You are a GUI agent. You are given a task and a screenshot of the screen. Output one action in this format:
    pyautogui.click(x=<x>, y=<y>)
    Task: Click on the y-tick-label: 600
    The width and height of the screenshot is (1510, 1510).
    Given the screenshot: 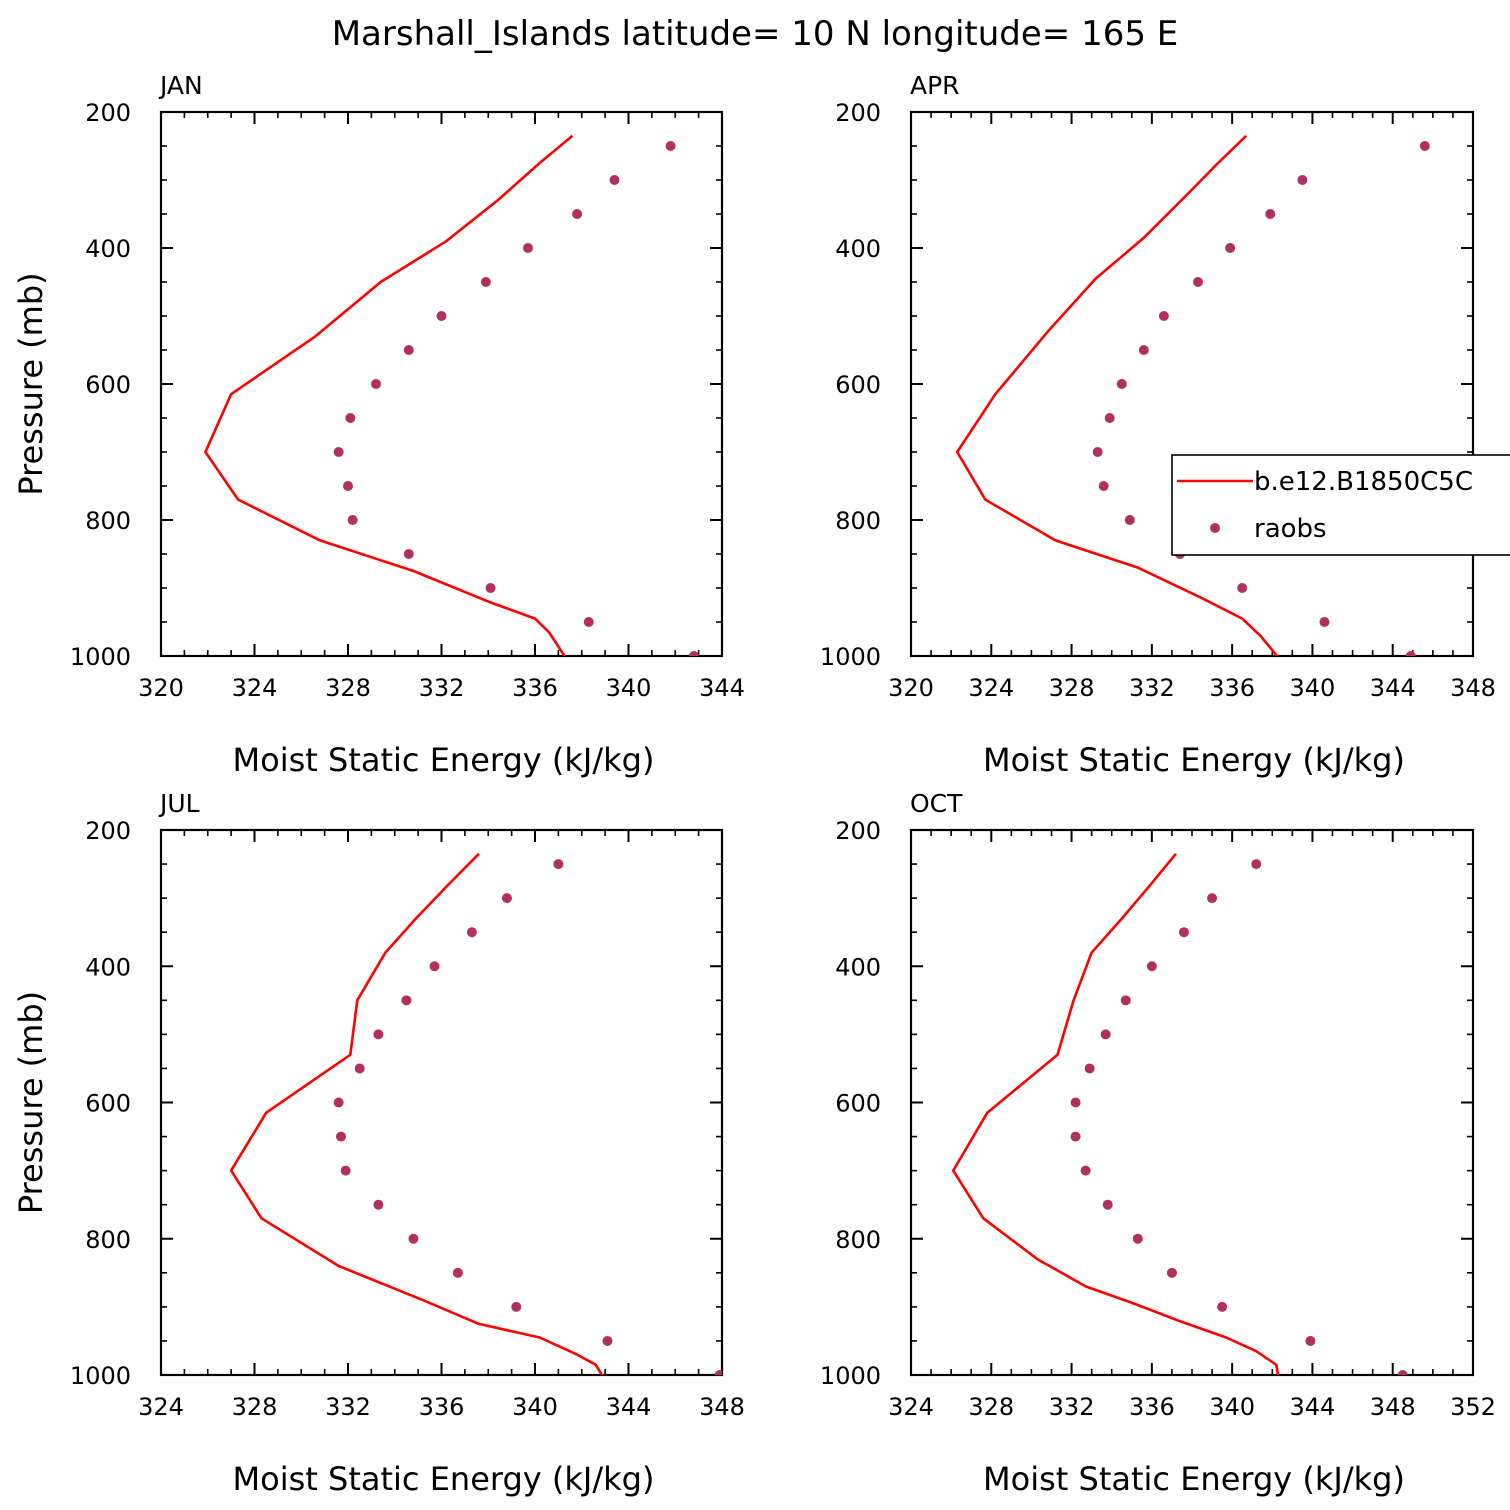 What is the action you would take?
    pyautogui.click(x=108, y=385)
    